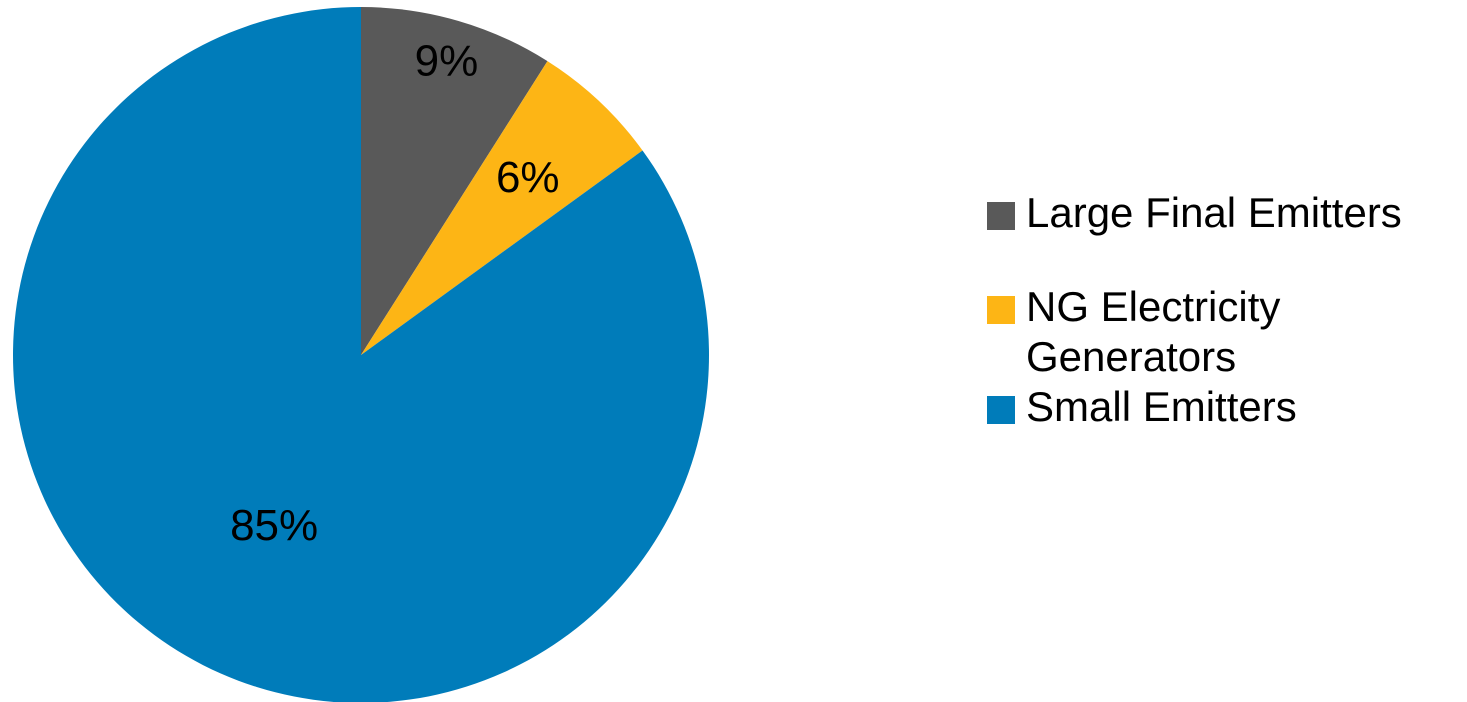 Image resolution: width=1467 pixels, height=702 pixels. I want to click on pie-slice-large-final-emitters, so click(454, 181).